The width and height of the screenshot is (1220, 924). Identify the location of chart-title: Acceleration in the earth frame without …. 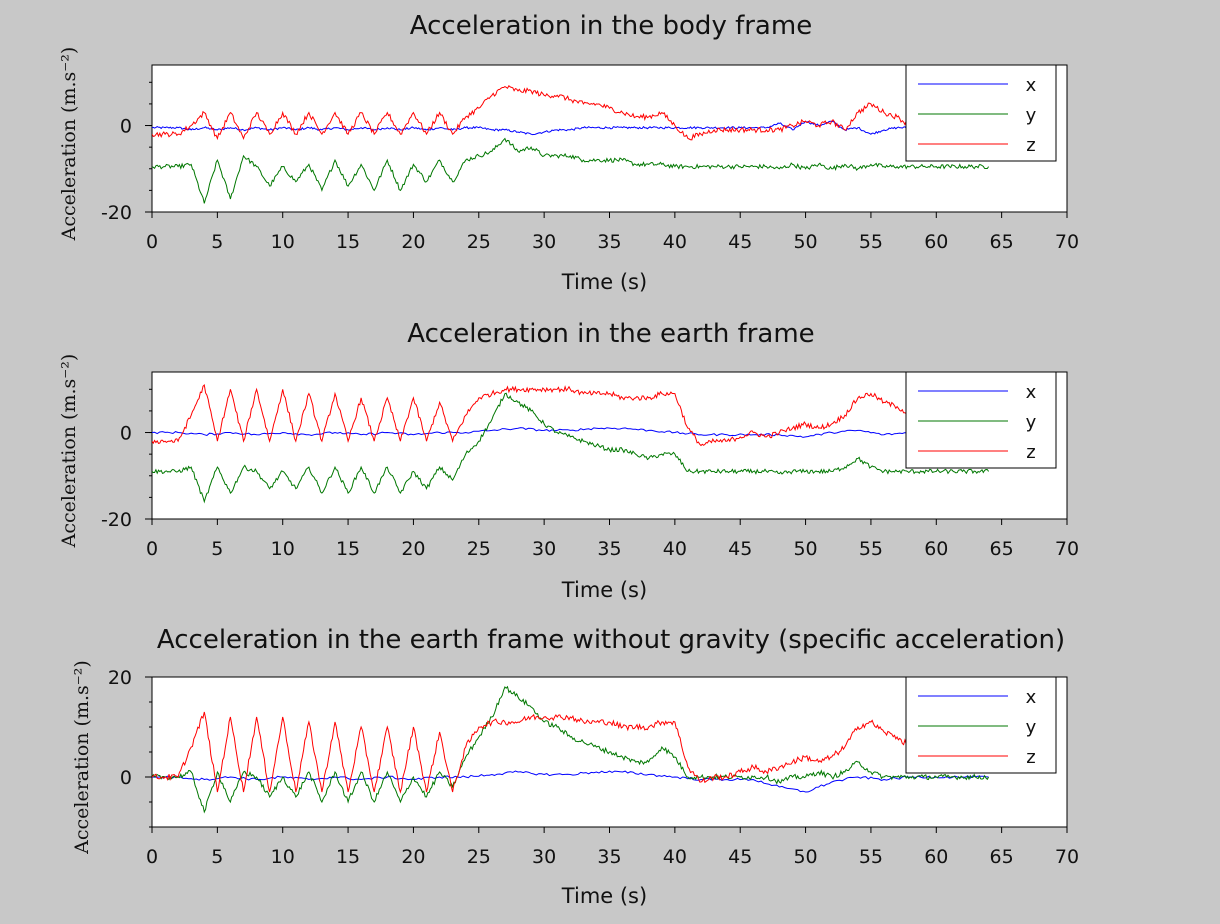
(611, 640).